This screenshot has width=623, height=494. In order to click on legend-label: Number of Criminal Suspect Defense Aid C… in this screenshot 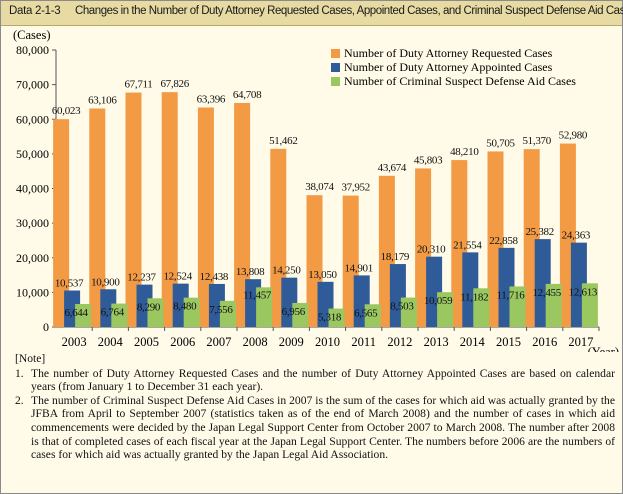, I will do `click(460, 81)`.